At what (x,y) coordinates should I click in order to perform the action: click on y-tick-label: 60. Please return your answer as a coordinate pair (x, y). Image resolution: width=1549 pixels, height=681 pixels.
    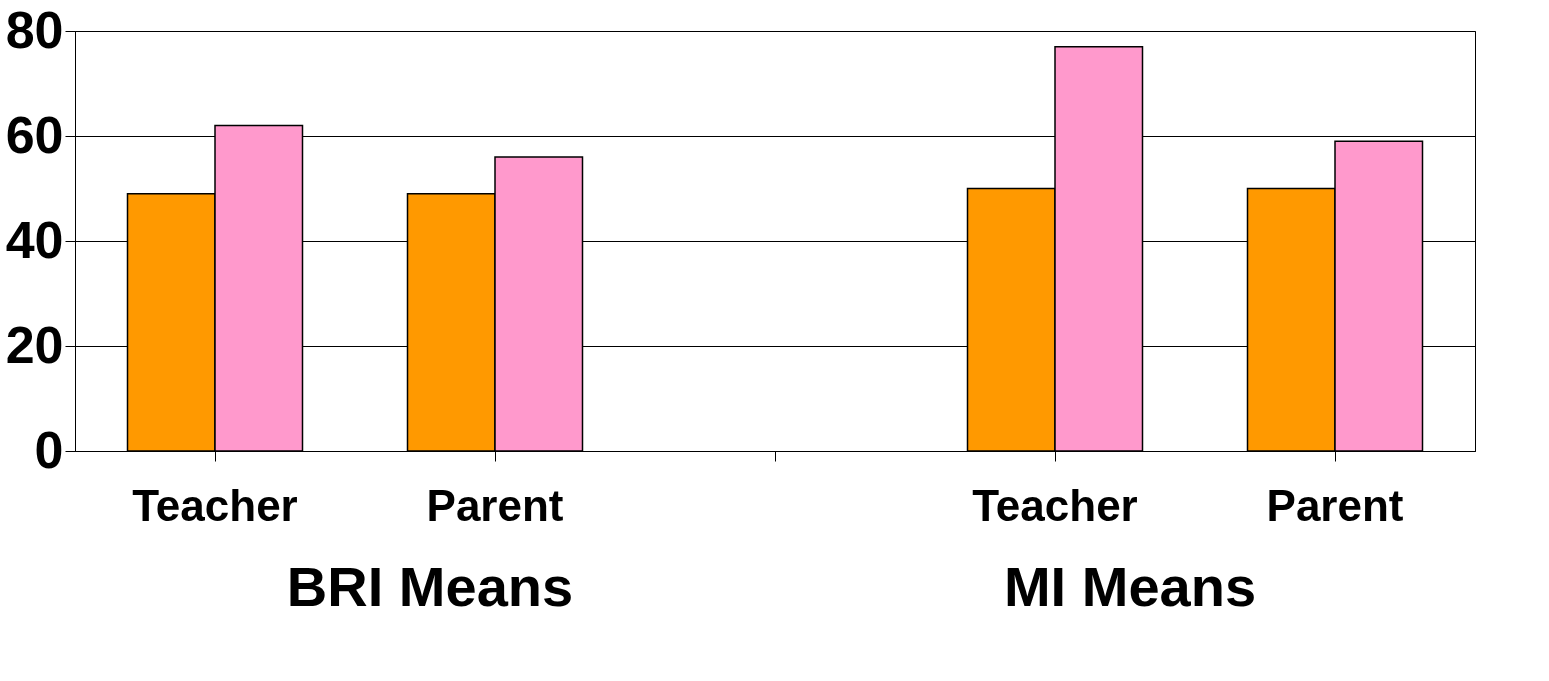
    Looking at the image, I should click on (34, 134).